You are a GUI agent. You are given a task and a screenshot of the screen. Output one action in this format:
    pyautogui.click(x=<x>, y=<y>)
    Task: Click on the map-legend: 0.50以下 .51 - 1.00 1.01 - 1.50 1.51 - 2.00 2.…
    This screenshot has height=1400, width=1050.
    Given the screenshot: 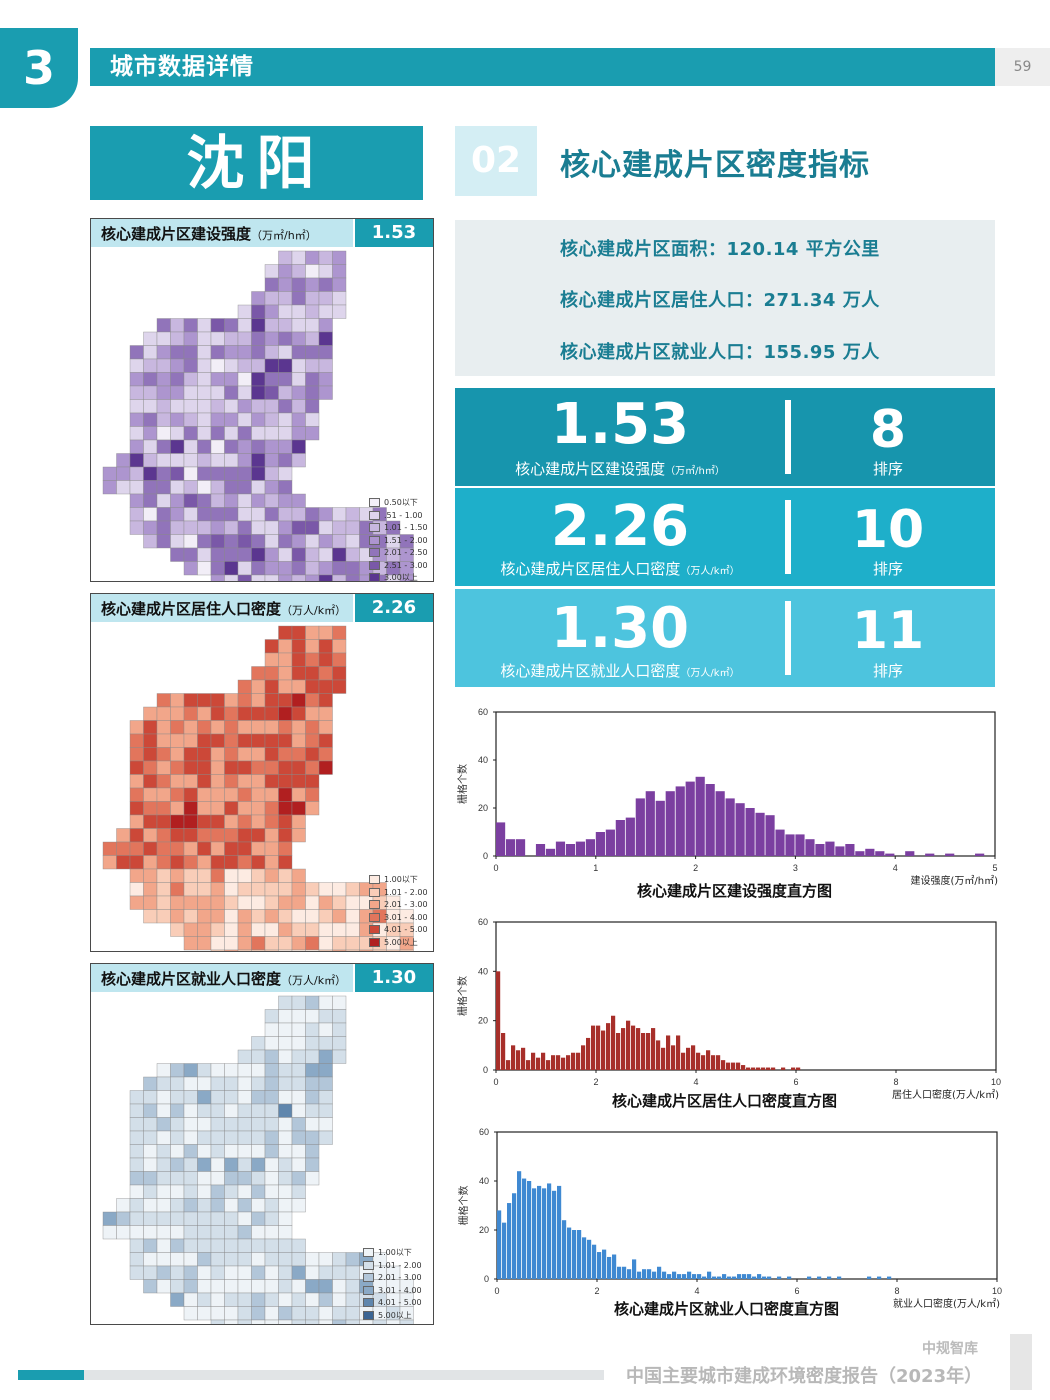 What is the action you would take?
    pyautogui.click(x=398, y=541)
    